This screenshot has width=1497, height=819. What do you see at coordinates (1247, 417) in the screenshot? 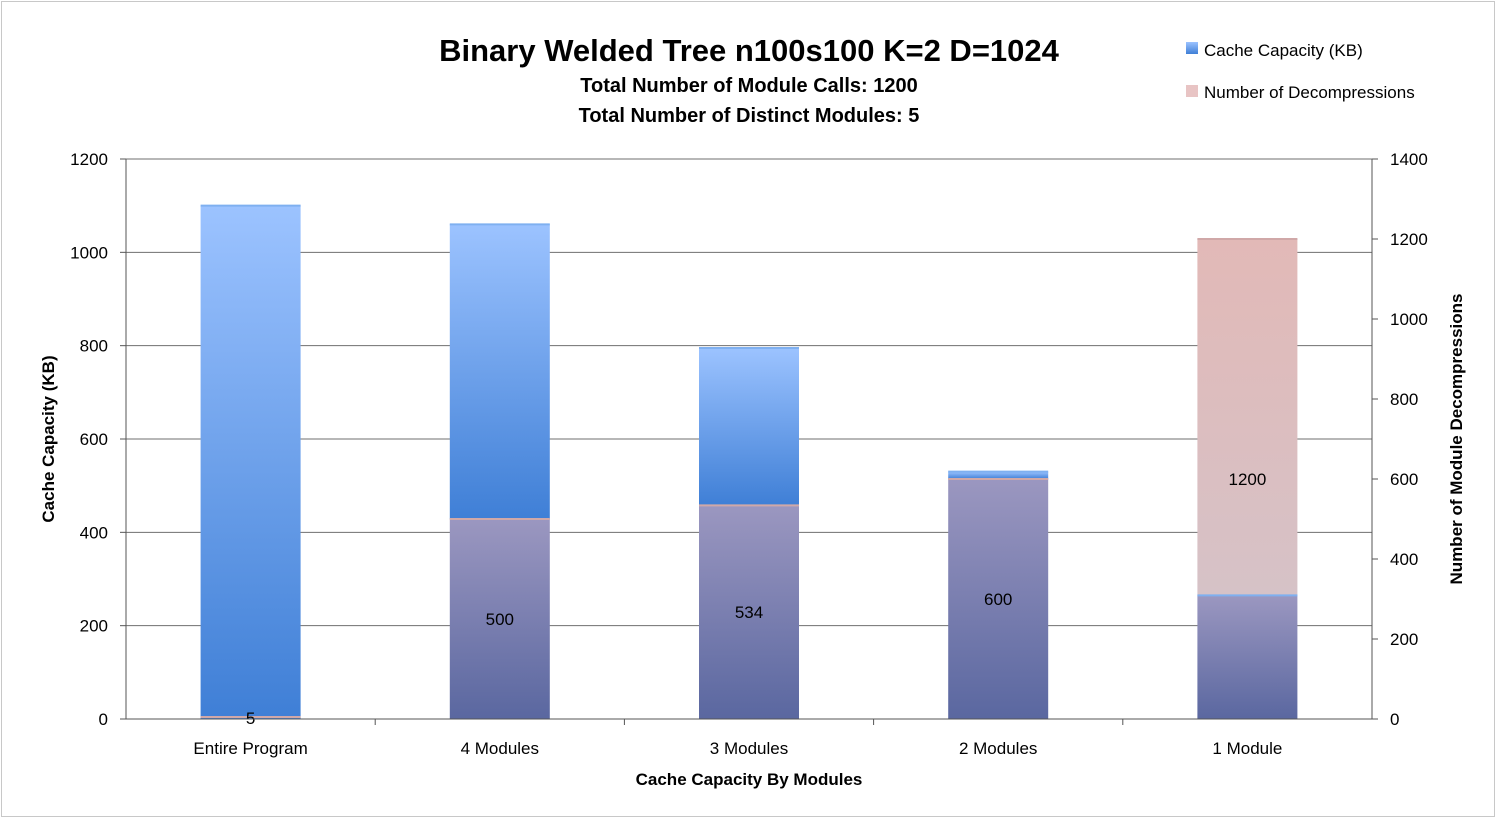
I see `bar-decompressions` at bounding box center [1247, 417].